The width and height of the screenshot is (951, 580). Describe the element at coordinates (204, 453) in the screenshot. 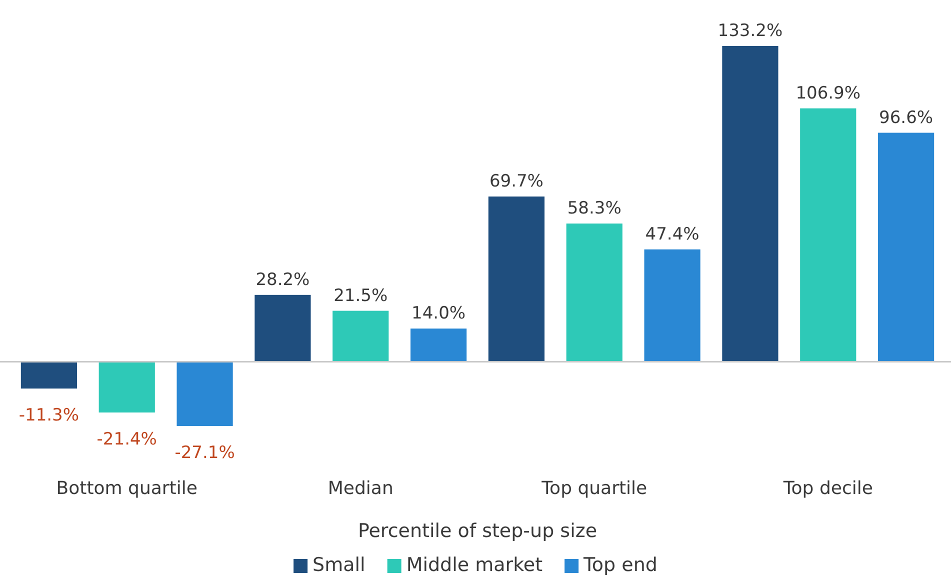

I see `data-label: -27.1%` at that location.